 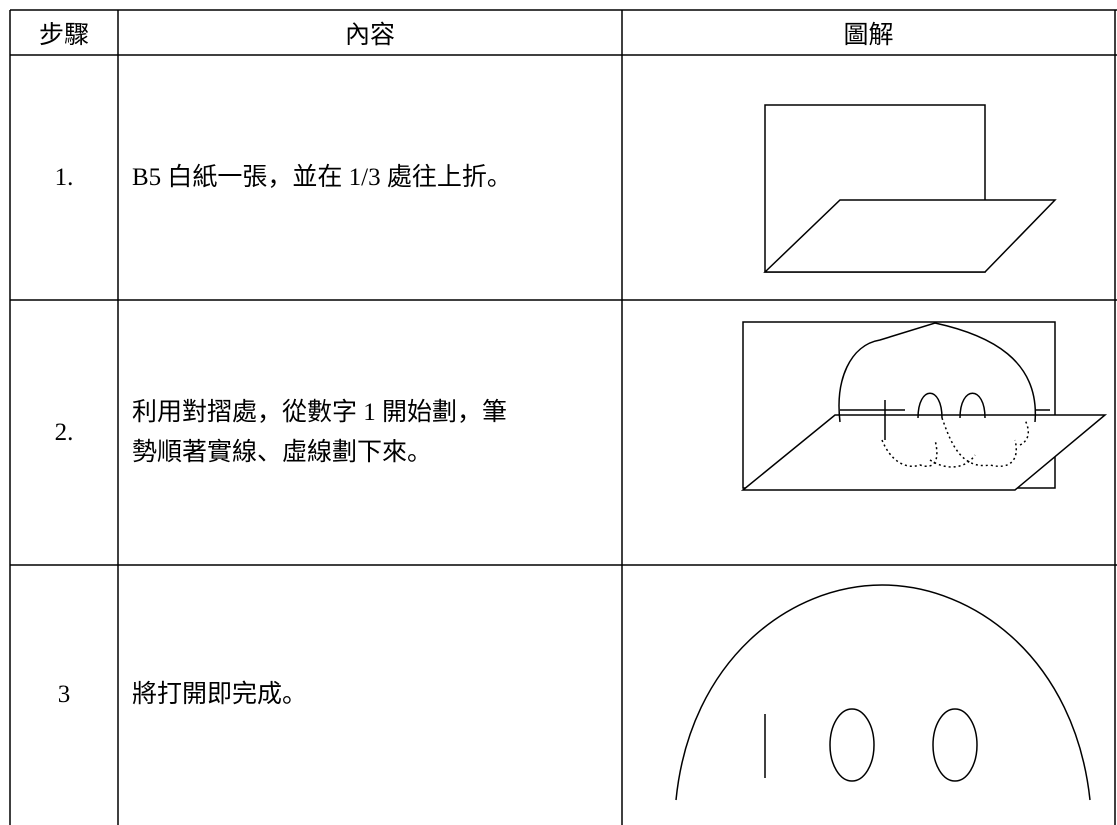 I want to click on step-number: 1., so click(x=64, y=177).